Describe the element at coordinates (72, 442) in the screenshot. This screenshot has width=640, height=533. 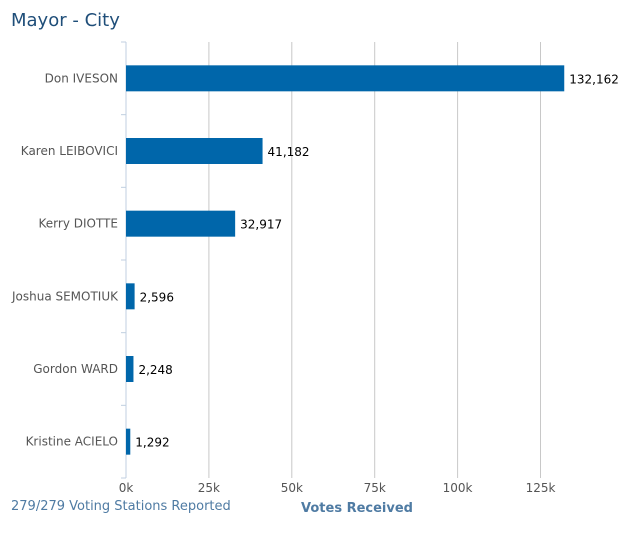
I see `category-label: Kristine ACIELO` at that location.